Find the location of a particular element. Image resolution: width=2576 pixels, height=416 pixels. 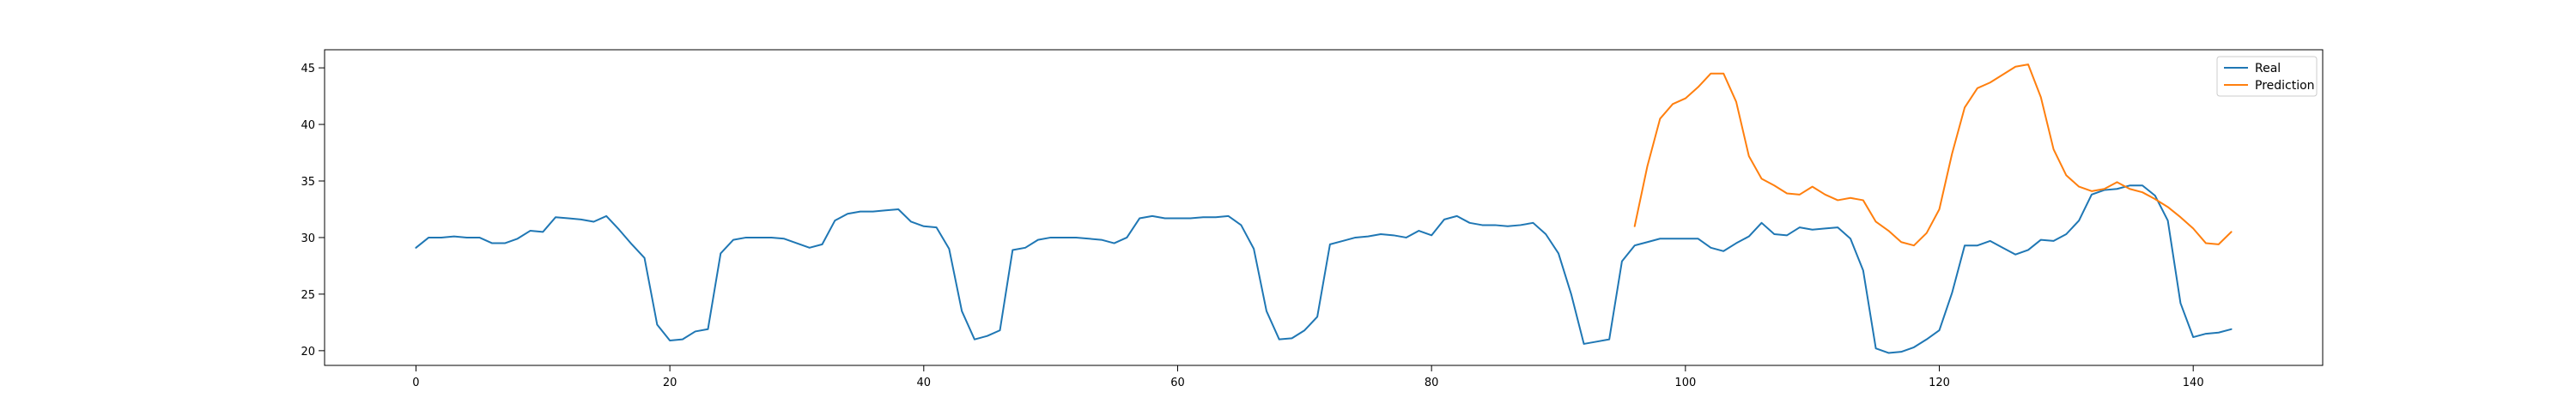

legend: Real Prediction is located at coordinates (2267, 76).